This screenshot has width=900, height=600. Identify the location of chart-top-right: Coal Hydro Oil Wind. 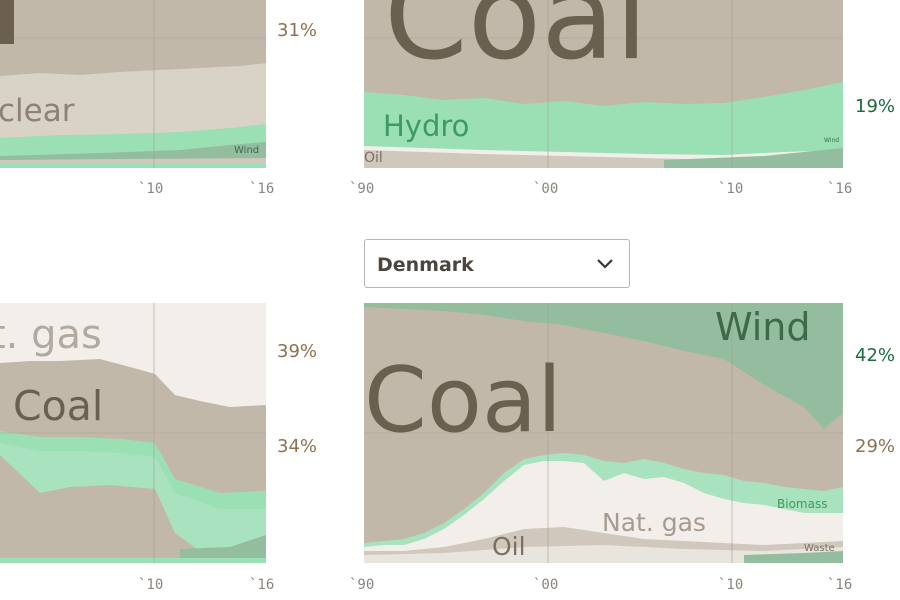
(603, 84).